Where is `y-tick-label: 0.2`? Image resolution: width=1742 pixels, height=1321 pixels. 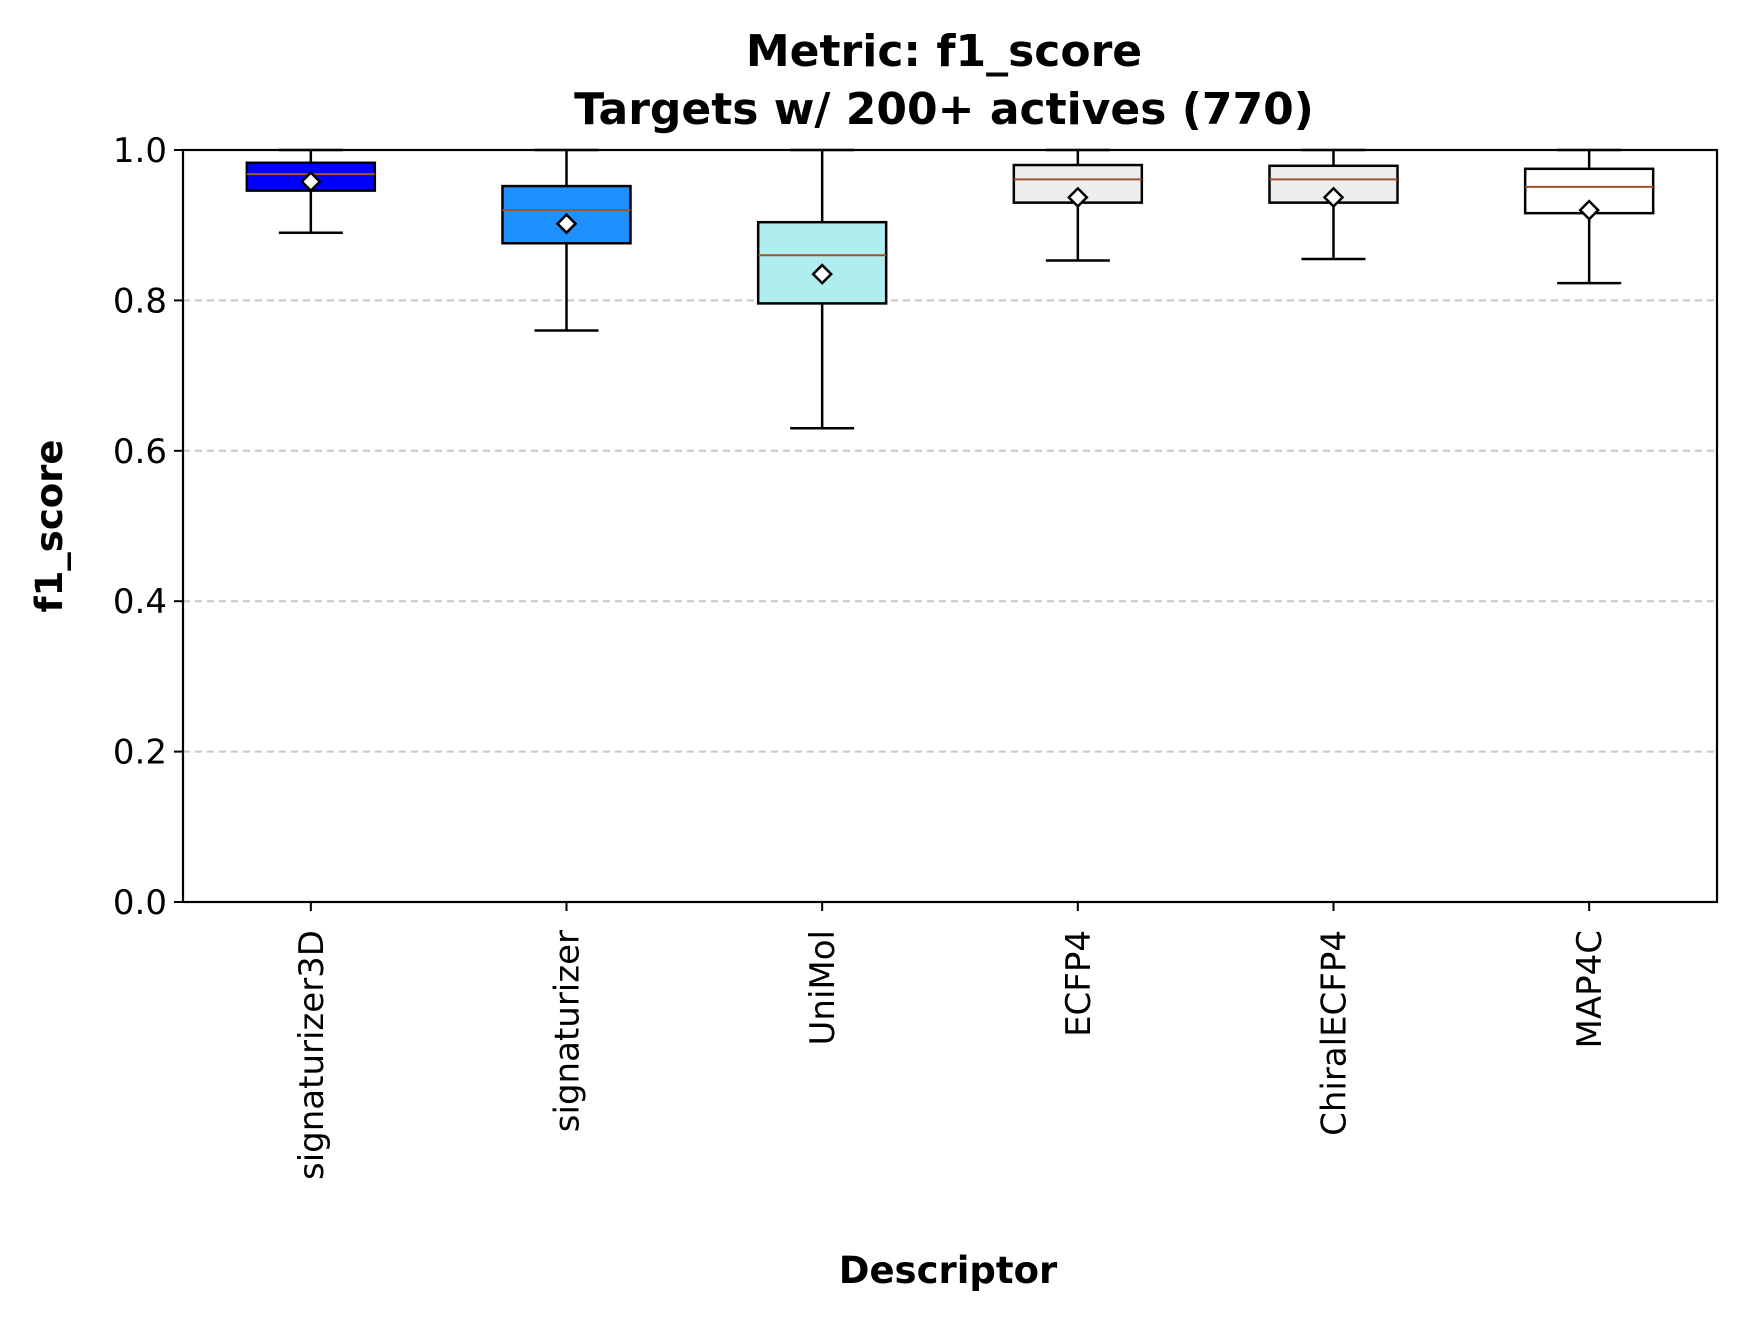
y-tick-label: 0.2 is located at coordinates (140, 753).